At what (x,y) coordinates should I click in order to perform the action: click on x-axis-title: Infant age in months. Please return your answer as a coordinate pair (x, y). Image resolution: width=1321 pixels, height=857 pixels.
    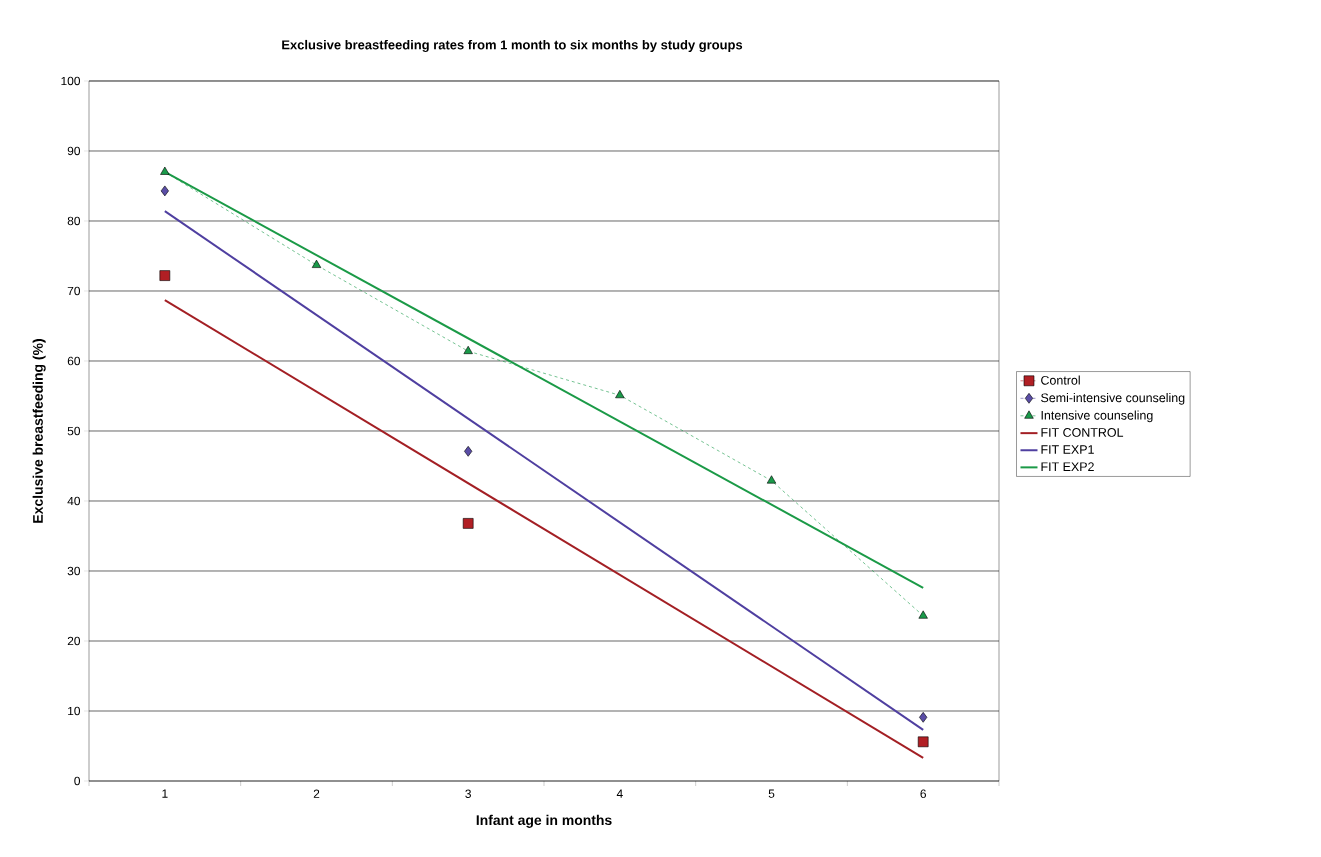
    Looking at the image, I should click on (544, 821).